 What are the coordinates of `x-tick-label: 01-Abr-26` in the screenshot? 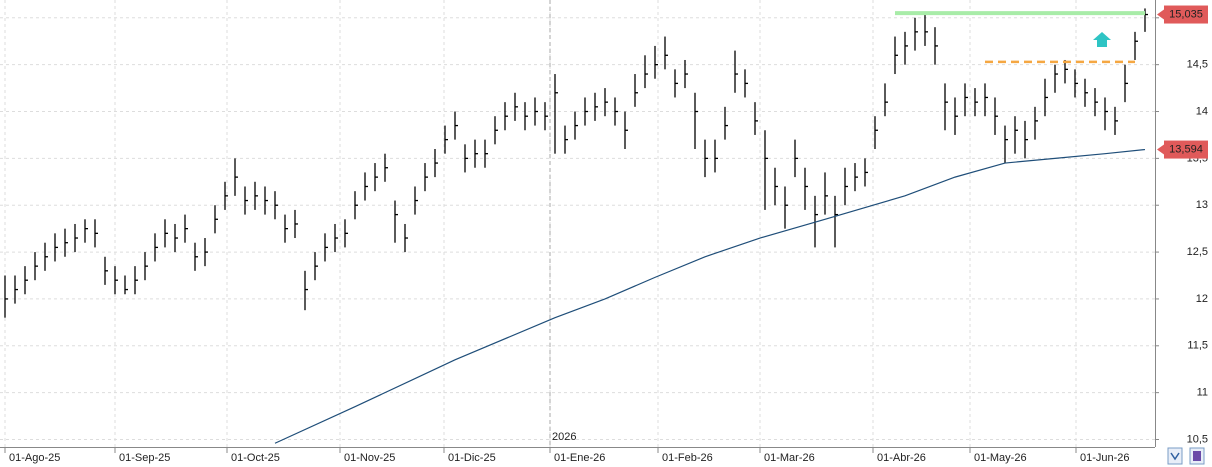 It's located at (901, 458).